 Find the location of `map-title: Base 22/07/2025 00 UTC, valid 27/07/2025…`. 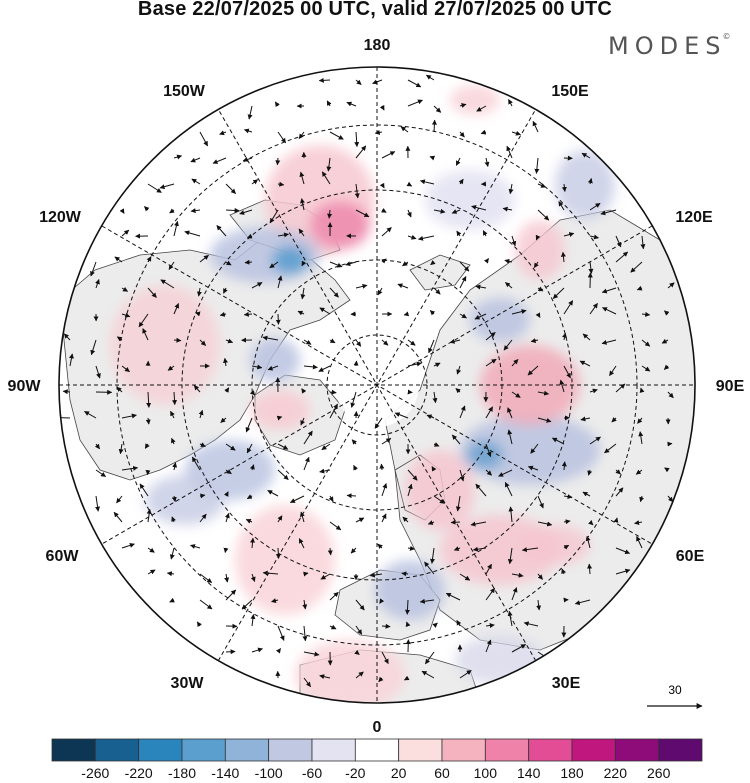

map-title: Base 22/07/2025 00 UTC, valid 27/07/2025… is located at coordinates (375, 10).